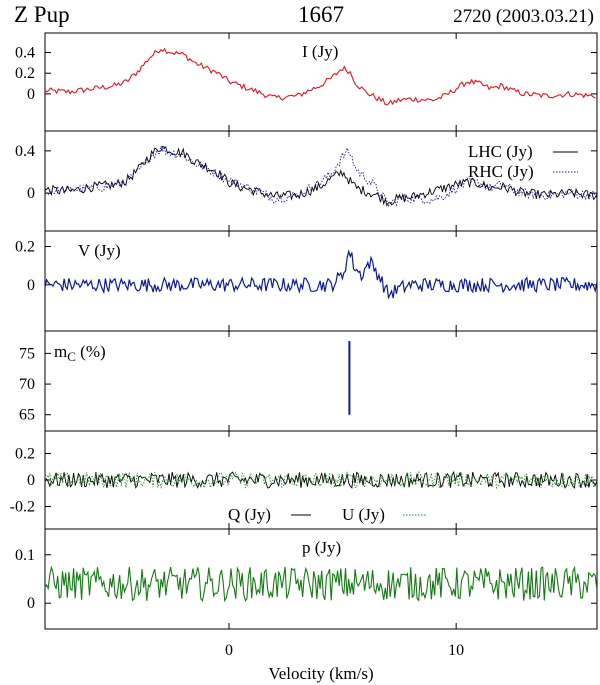 The height and width of the screenshot is (685, 600). What do you see at coordinates (229, 650) in the screenshot?
I see `x-tick-label: 0` at bounding box center [229, 650].